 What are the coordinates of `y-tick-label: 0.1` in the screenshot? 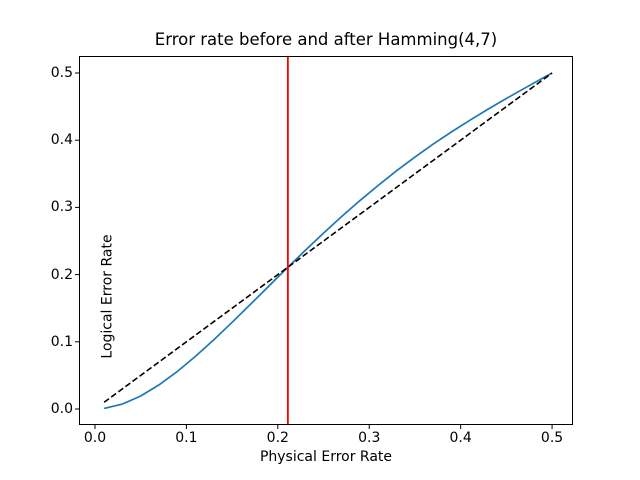 It's located at (61, 341).